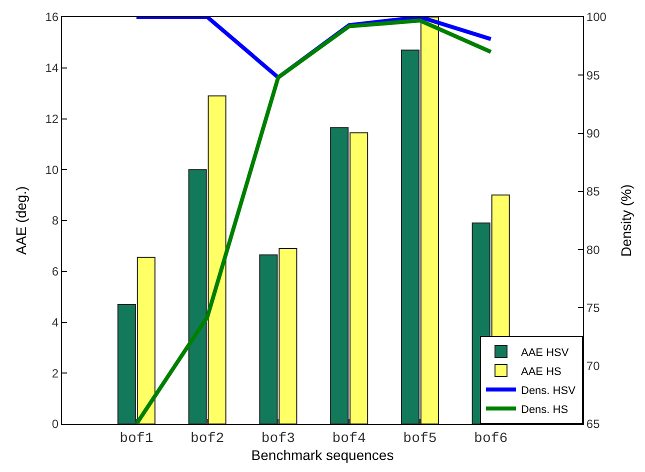 The image size is (645, 472). Describe the element at coordinates (626, 220) in the screenshot. I see `y2-axis-title: Density (%)` at that location.